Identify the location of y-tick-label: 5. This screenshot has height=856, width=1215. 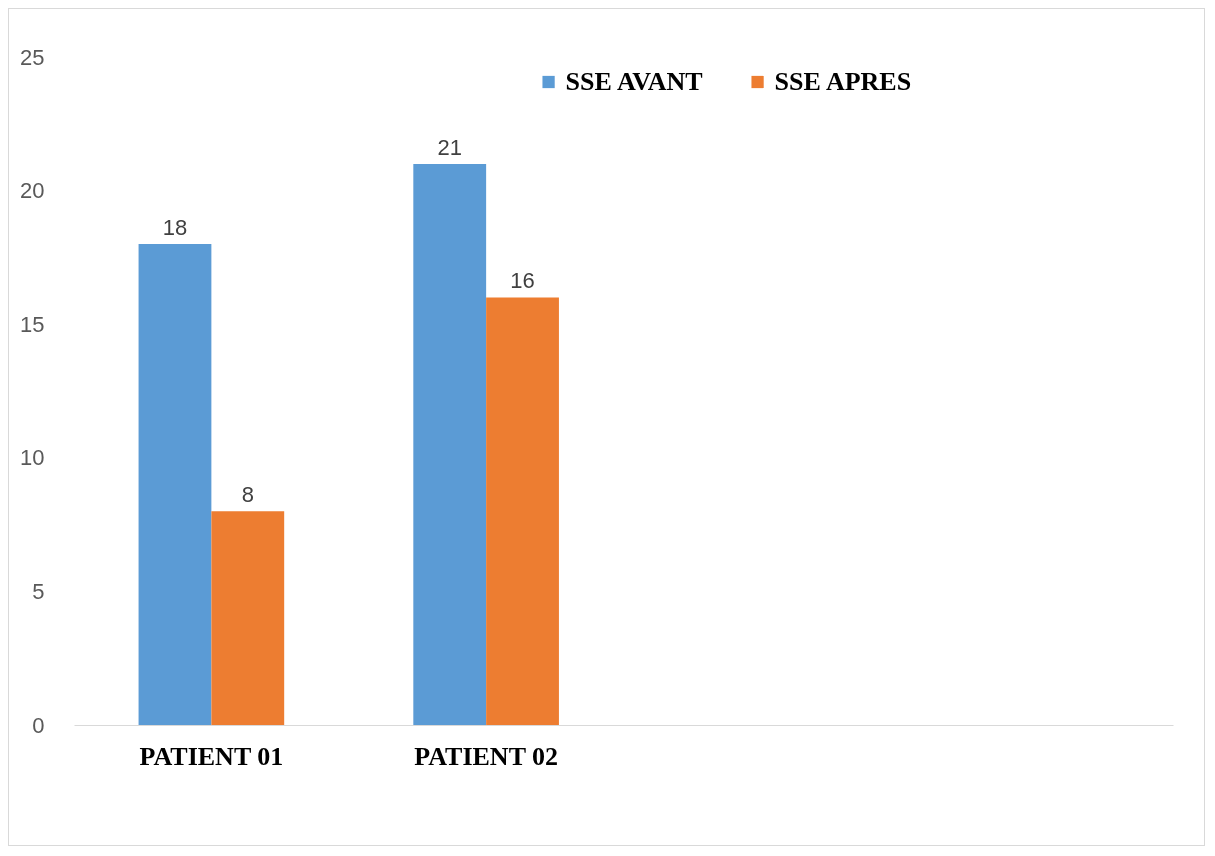
(38, 591).